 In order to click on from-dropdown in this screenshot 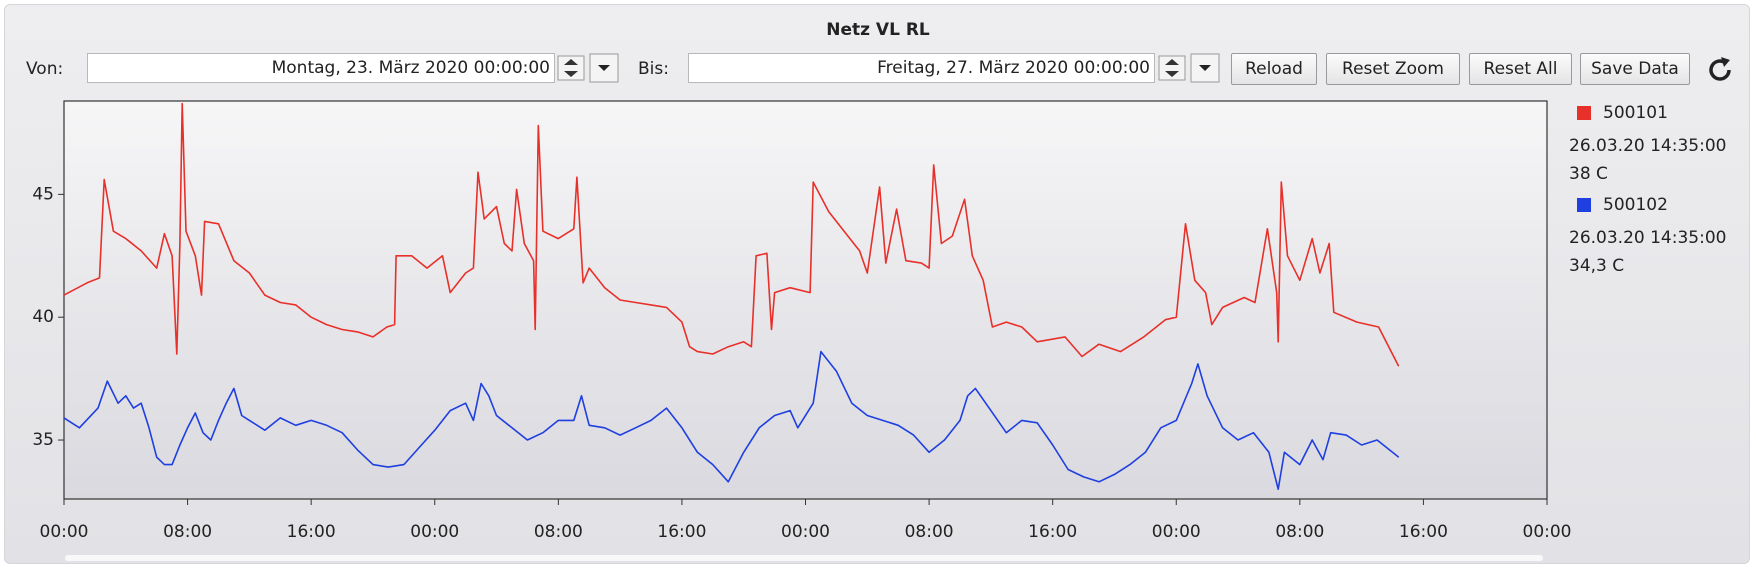, I will do `click(604, 68)`.